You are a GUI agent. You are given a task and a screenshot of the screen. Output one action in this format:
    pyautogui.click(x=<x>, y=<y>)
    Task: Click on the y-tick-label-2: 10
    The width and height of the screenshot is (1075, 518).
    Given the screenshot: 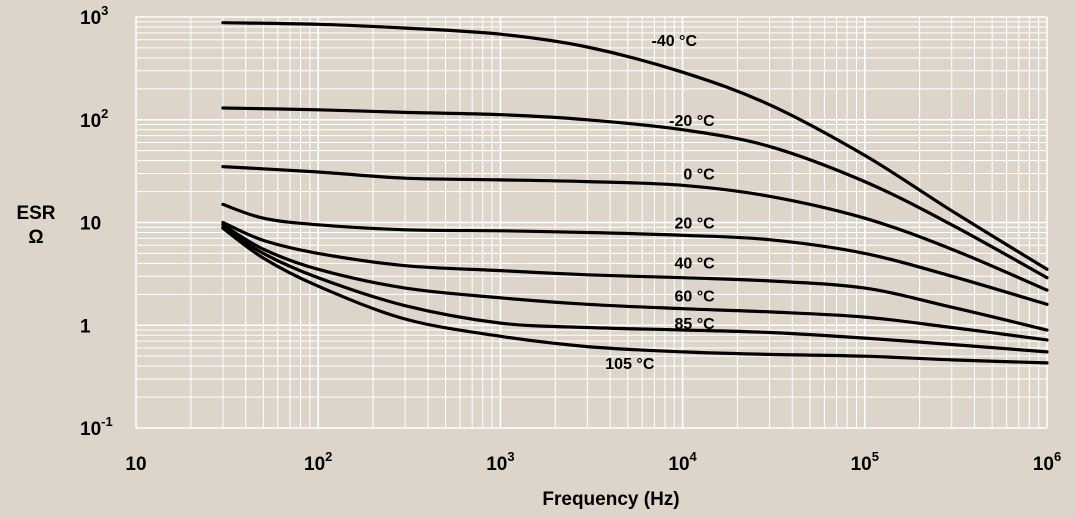 What is the action you would take?
    pyautogui.click(x=90, y=224)
    